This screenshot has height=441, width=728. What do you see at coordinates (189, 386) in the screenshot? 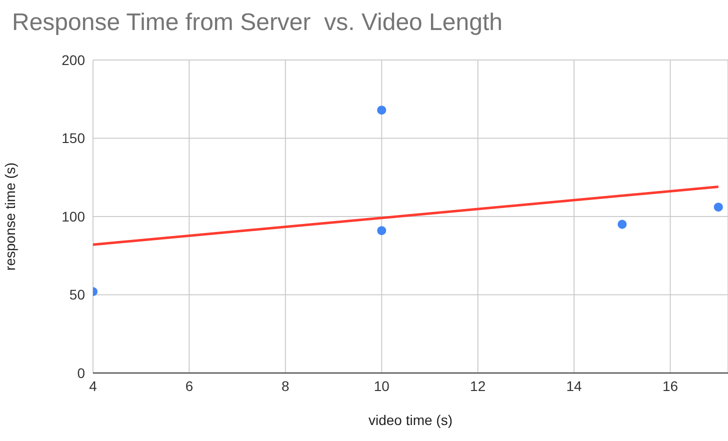
I see `x-tick-label: 6` at bounding box center [189, 386].